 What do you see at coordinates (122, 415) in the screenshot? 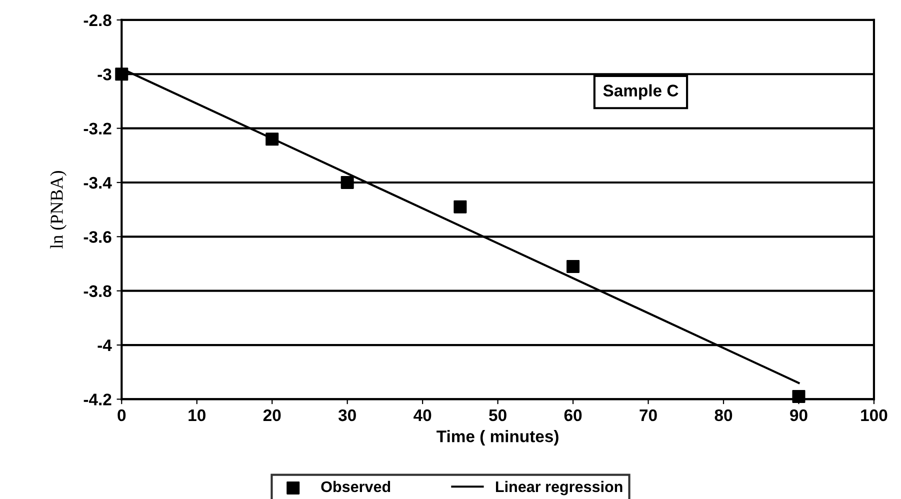
I see `x-tick-label: 0` at bounding box center [122, 415].